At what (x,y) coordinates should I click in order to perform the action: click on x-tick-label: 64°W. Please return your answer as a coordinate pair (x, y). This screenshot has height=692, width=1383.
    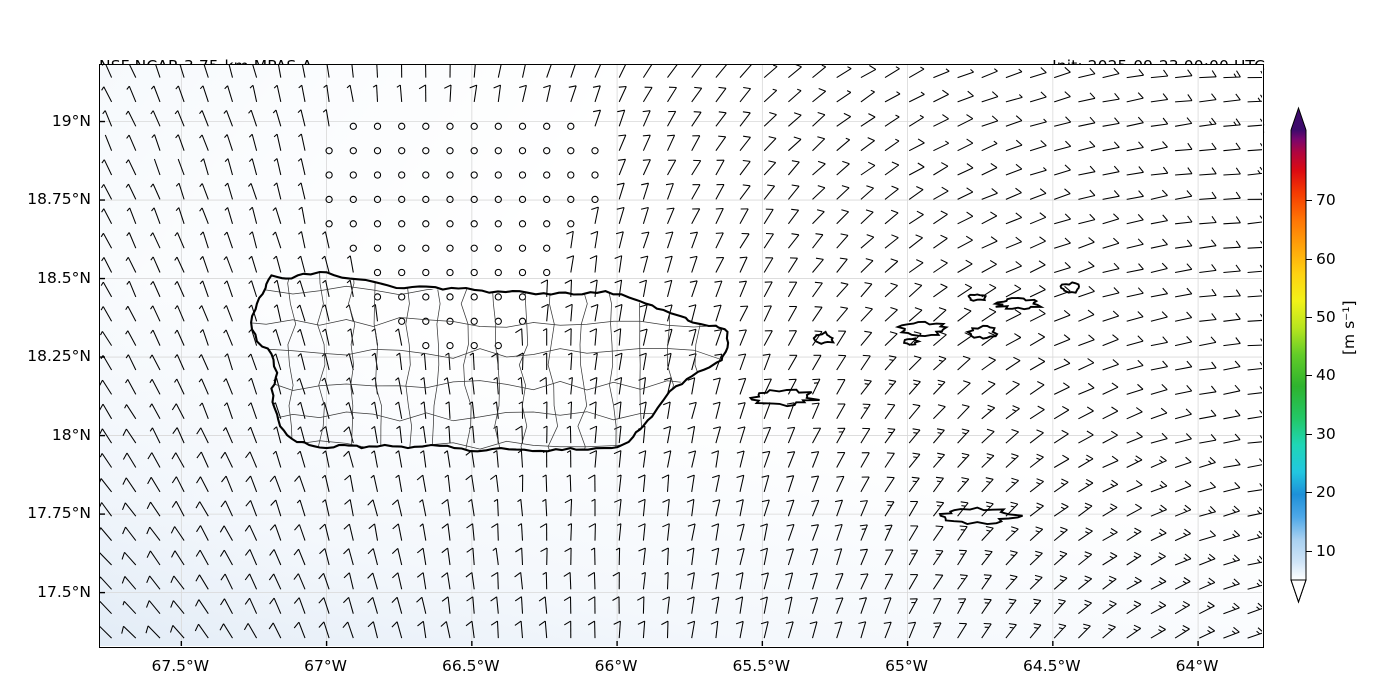
    Looking at the image, I should click on (1197, 666).